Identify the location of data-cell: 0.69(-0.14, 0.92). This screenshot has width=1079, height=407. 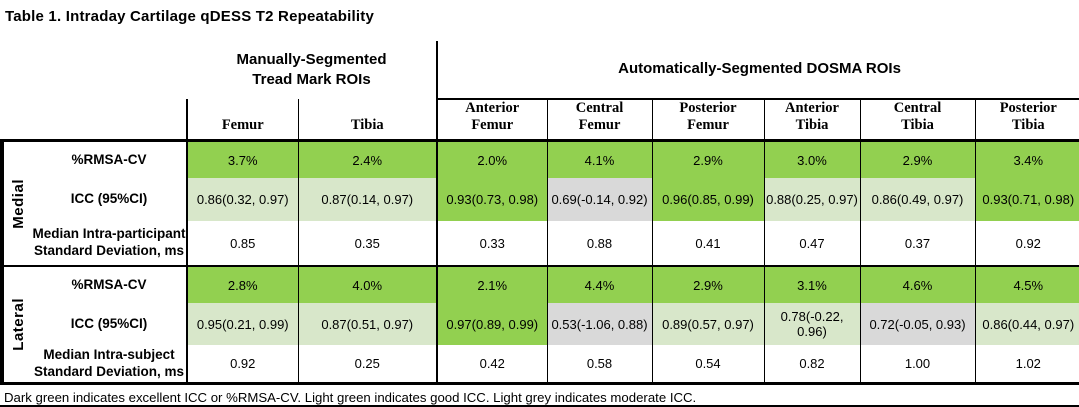
(599, 200).